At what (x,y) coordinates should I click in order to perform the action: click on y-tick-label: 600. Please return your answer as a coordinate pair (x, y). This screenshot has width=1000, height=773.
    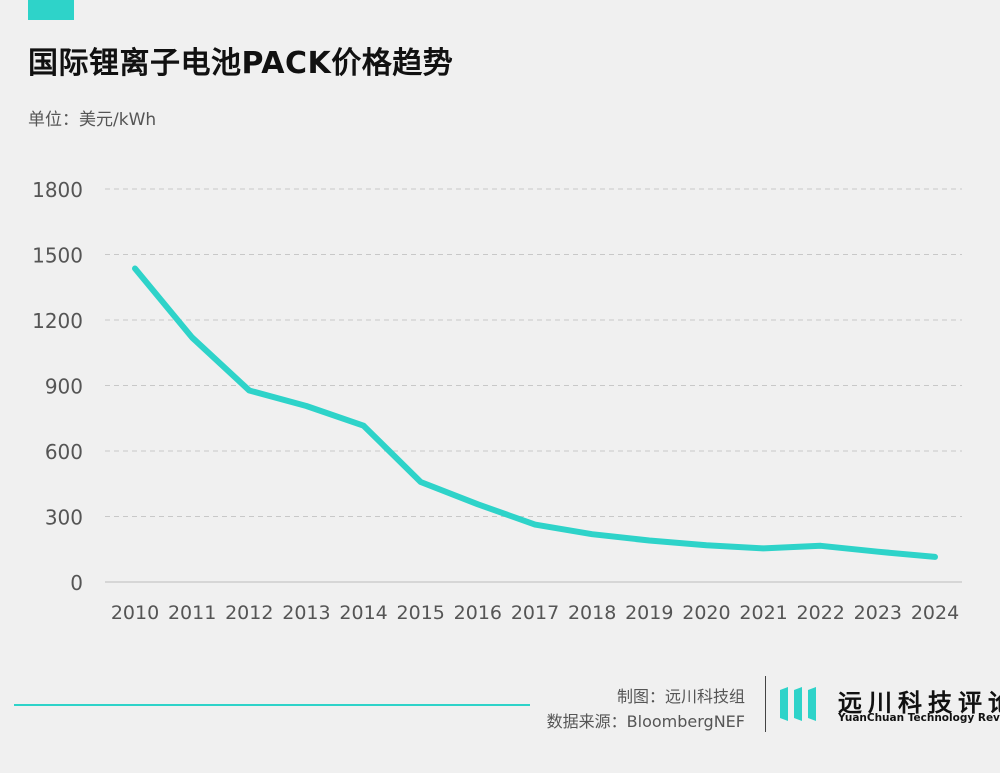
    Looking at the image, I should click on (64, 452).